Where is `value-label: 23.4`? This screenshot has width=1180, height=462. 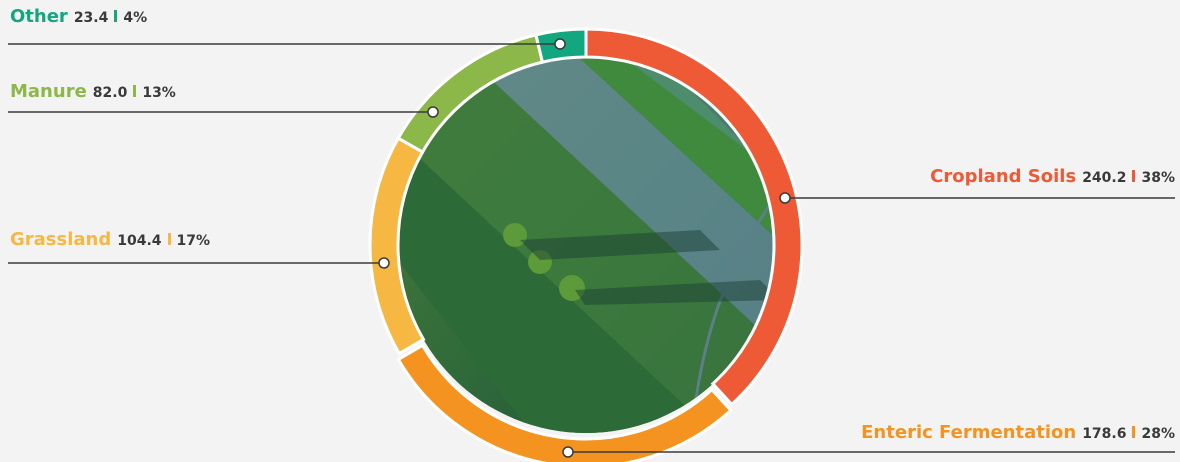
value-label: 23.4 is located at coordinates (91, 18).